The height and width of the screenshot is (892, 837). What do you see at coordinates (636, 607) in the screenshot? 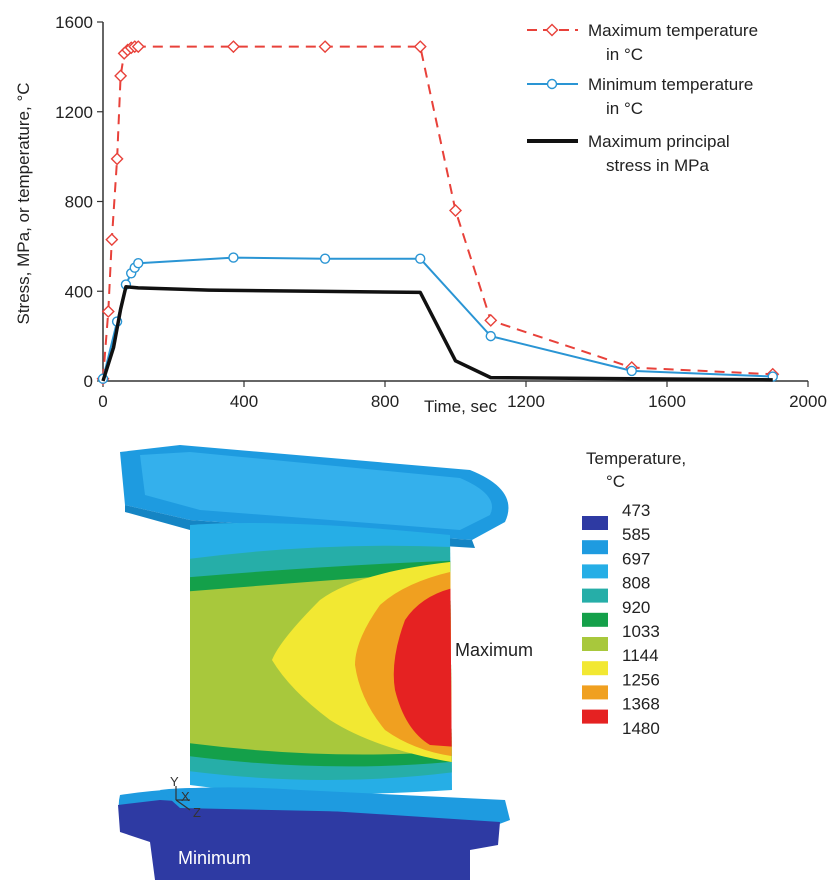
I see `scale-level-label: 920` at bounding box center [636, 607].